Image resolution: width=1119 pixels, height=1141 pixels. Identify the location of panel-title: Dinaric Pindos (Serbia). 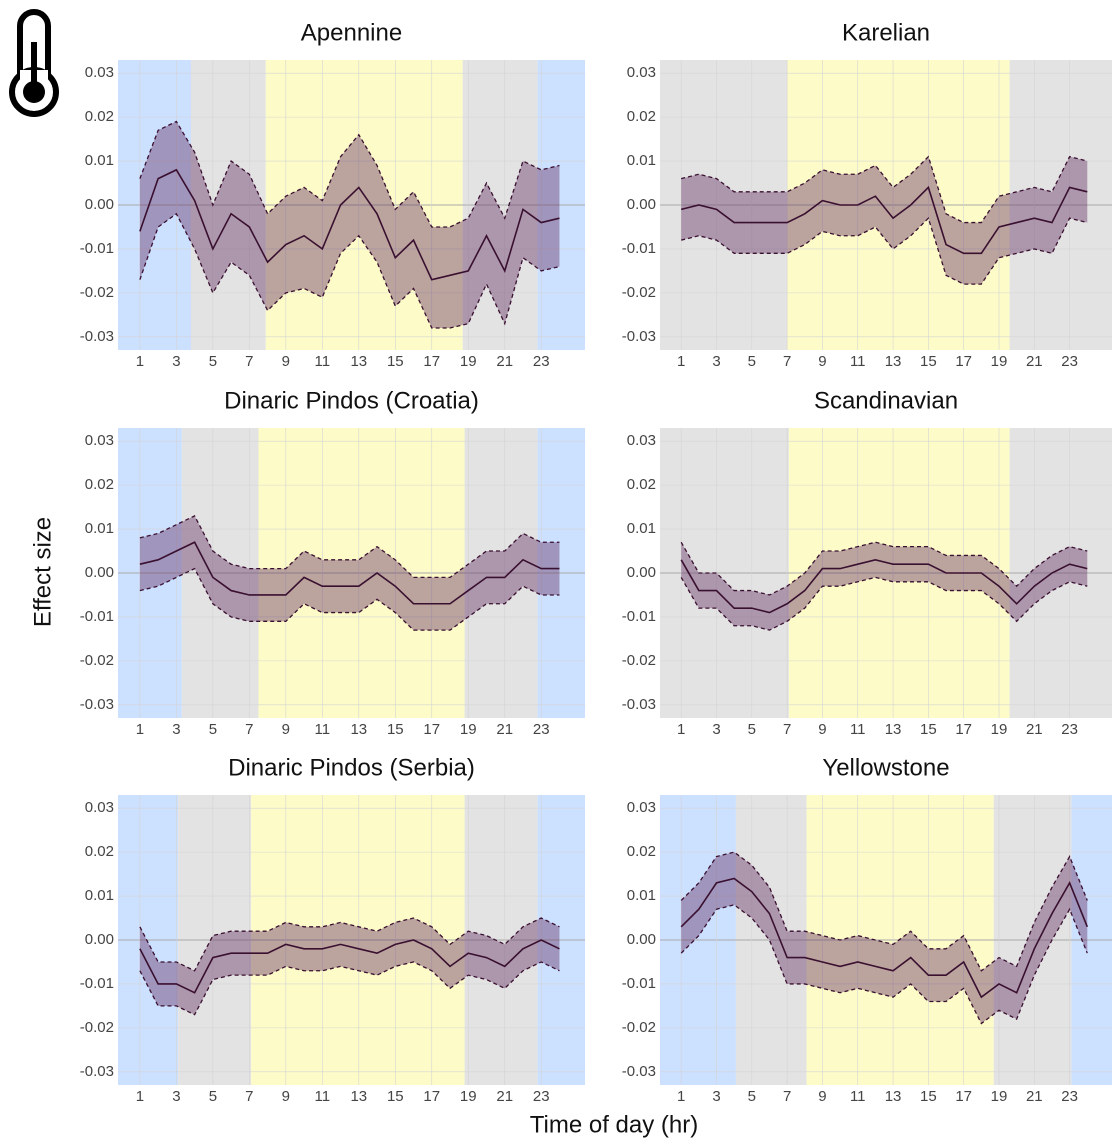
(351, 767).